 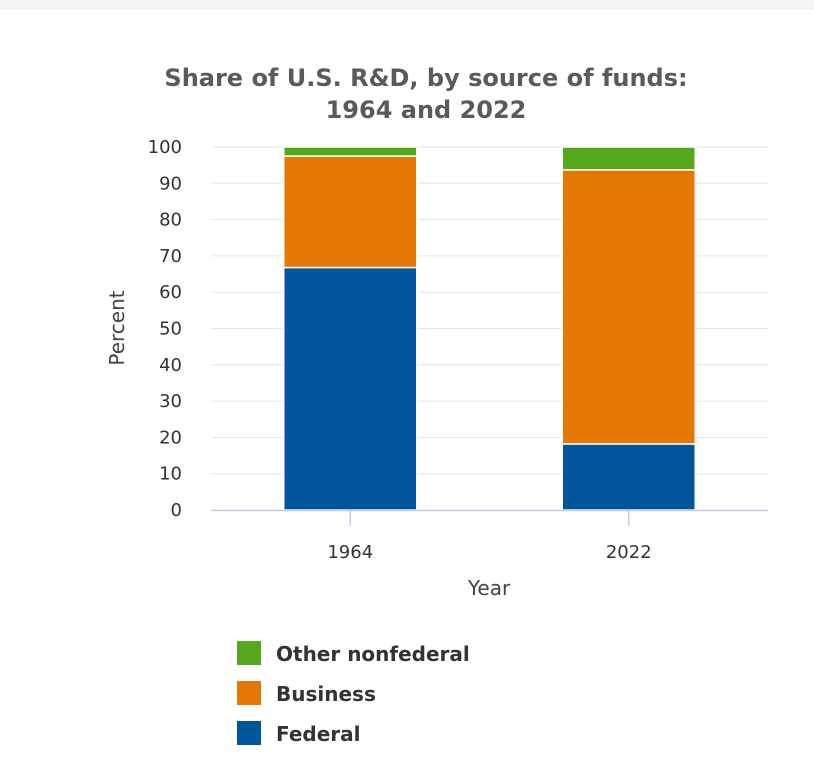 I want to click on chart-title-line-1: Share of U.S. R&D, by source of funds:, so click(x=425, y=78).